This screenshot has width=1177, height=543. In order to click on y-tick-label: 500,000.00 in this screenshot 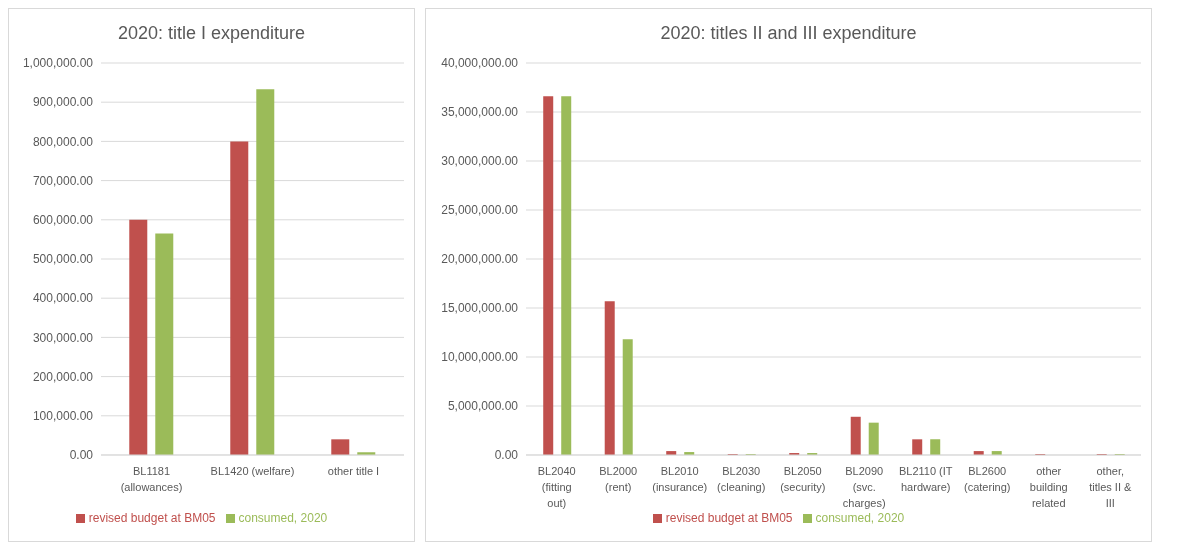, I will do `click(63, 259)`.